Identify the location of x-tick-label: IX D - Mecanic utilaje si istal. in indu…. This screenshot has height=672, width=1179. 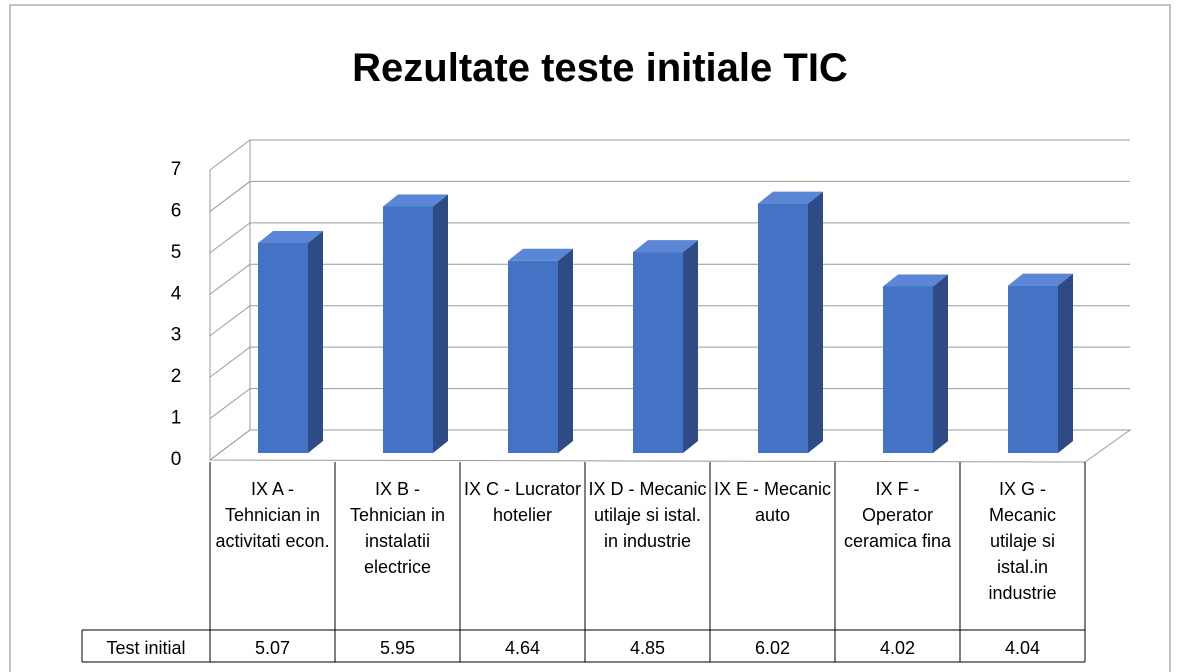
(647, 515).